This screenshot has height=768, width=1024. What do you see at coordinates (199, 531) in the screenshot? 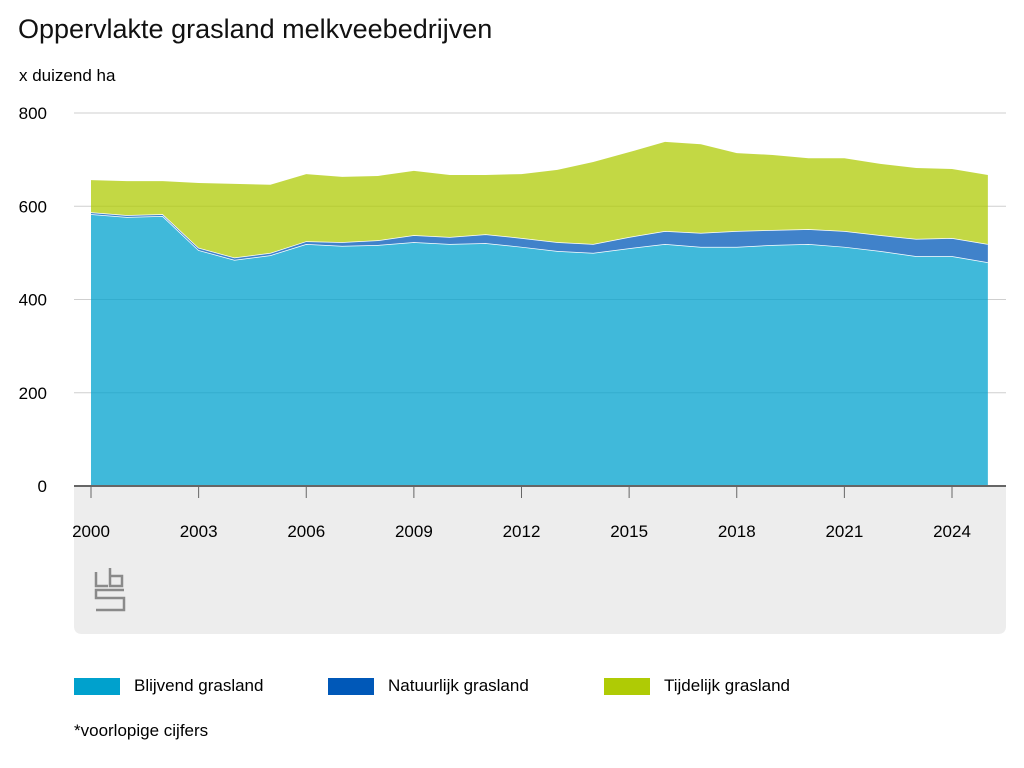
I see `x-tick-label: 2003` at bounding box center [199, 531].